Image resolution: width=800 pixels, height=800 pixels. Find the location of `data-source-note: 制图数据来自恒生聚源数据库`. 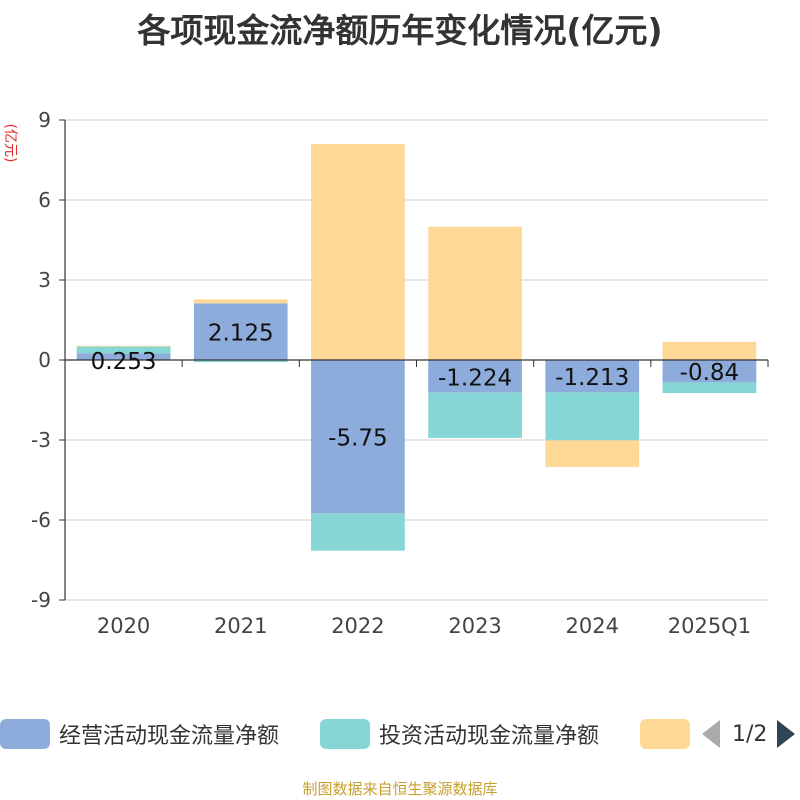

data-source-note: 制图数据来自恒生聚源数据库 is located at coordinates (400, 789).